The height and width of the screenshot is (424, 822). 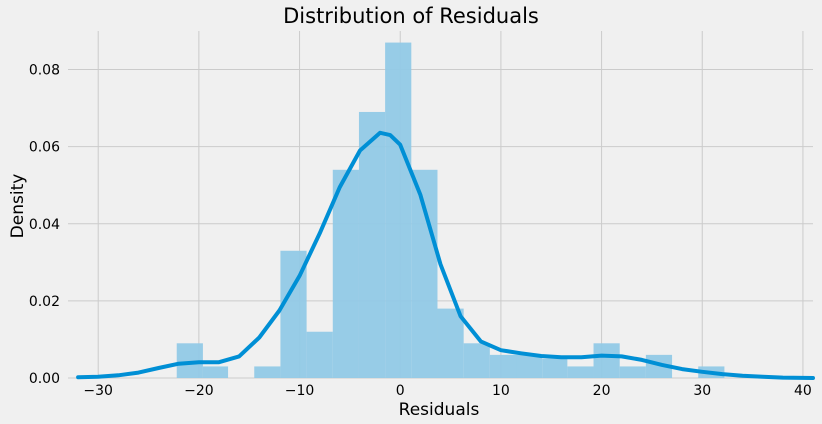 I want to click on x-tick-label: 10, so click(x=501, y=391).